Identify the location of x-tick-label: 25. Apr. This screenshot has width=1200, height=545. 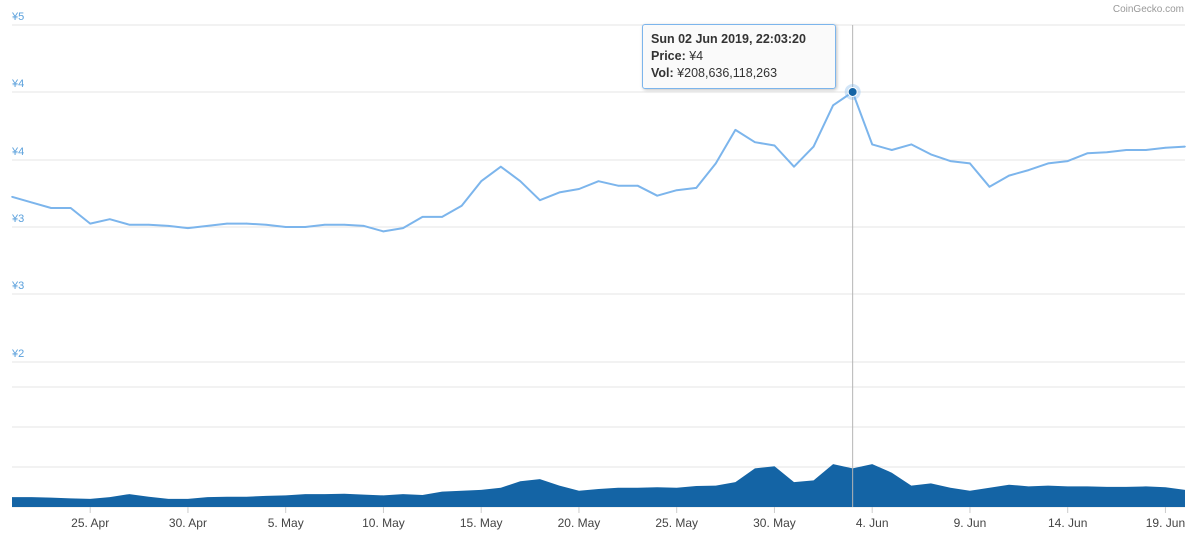
(90, 523).